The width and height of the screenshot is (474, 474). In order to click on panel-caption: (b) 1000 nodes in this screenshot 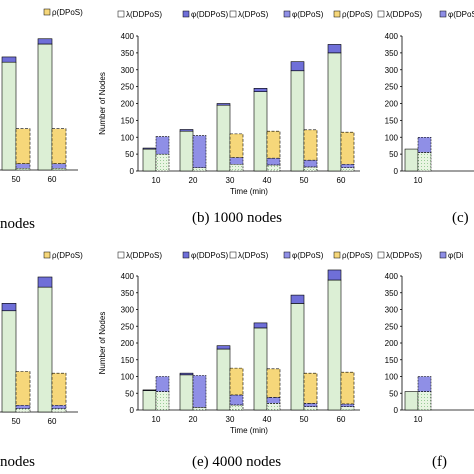, I will do `click(237, 218)`.